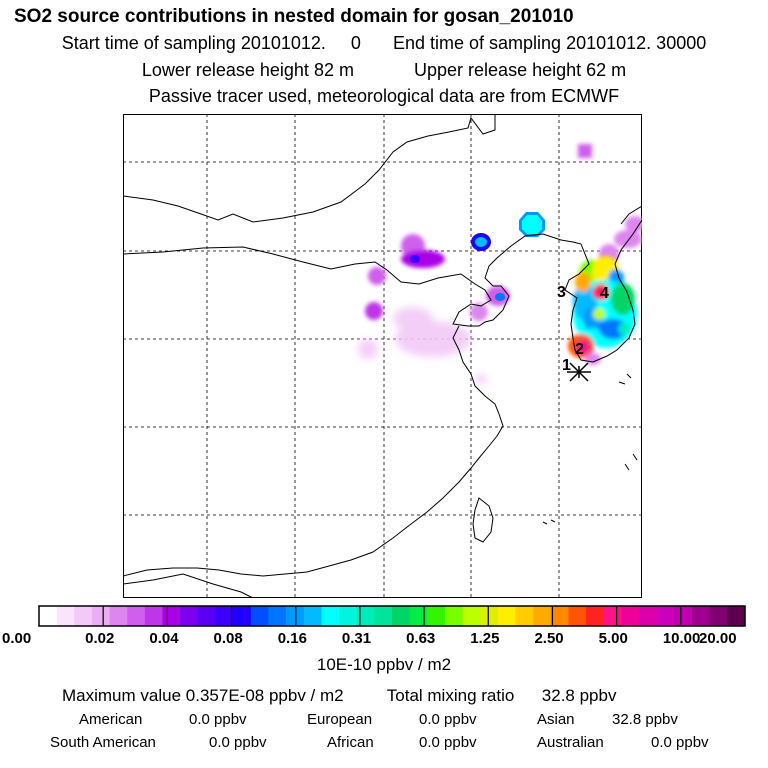 This screenshot has width=768, height=768. Describe the element at coordinates (579, 349) in the screenshot. I see `region-label-2: 2` at that location.